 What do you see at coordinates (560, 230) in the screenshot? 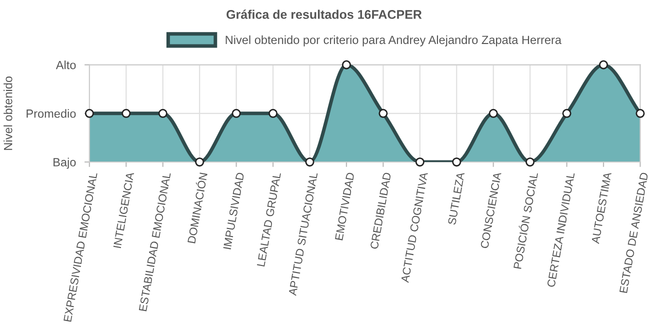
I see `x-tick-label: CERTEZA INDIVIDUAL` at bounding box center [560, 230].